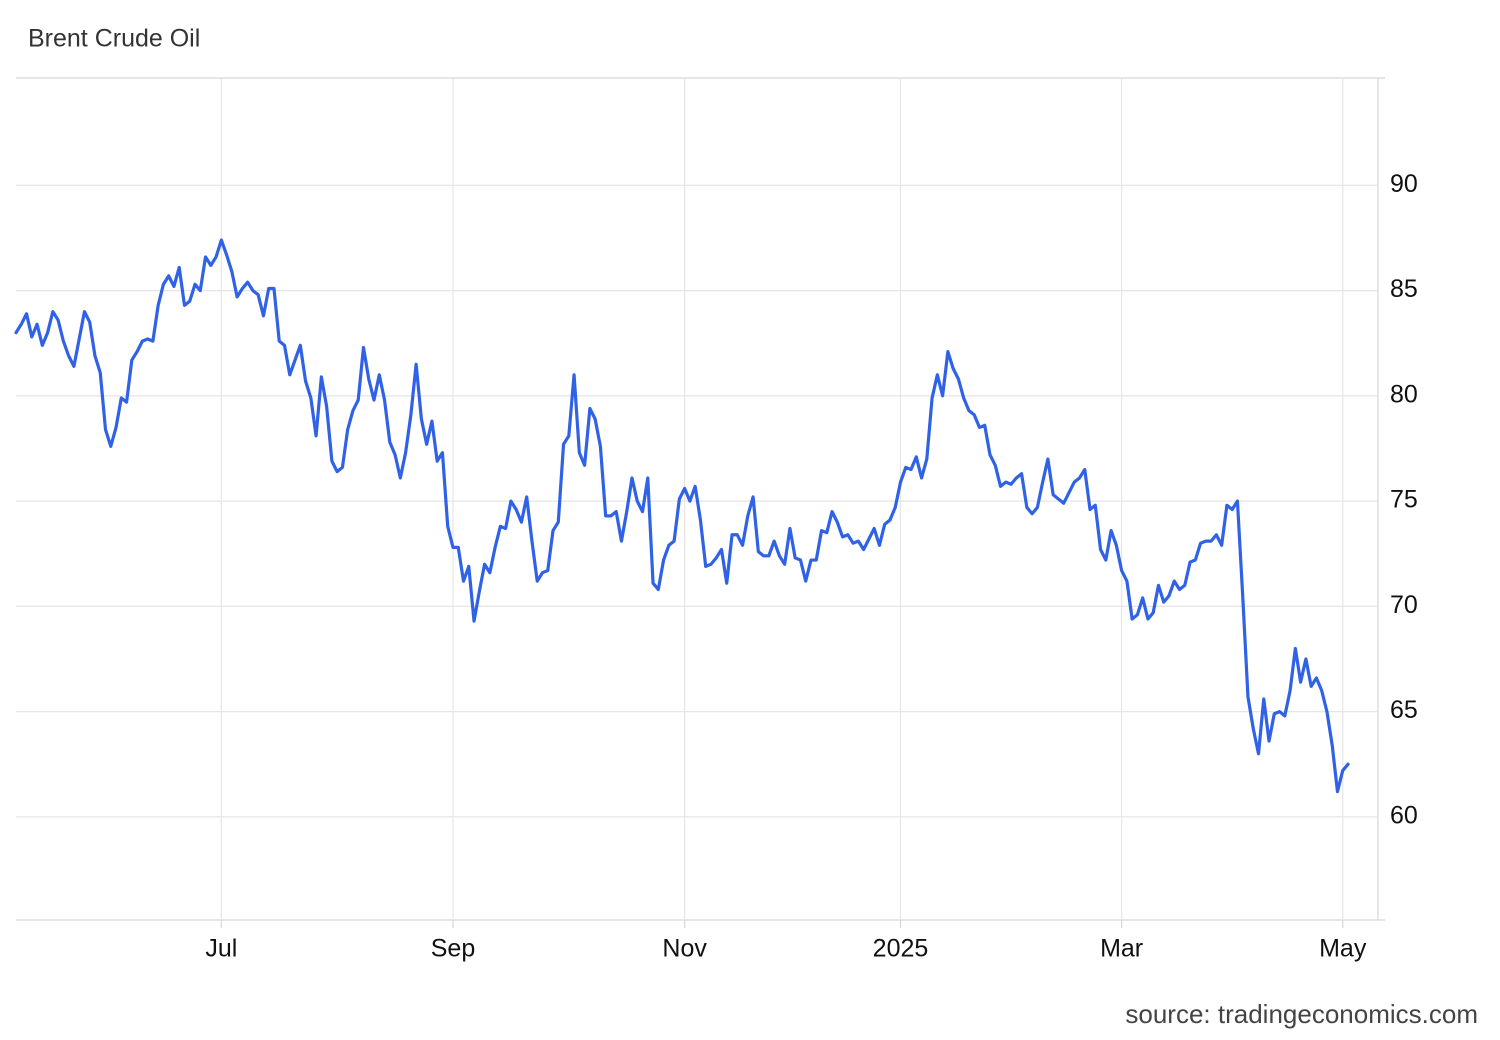  What do you see at coordinates (1404, 710) in the screenshot?
I see `y-tick-label: 65` at bounding box center [1404, 710].